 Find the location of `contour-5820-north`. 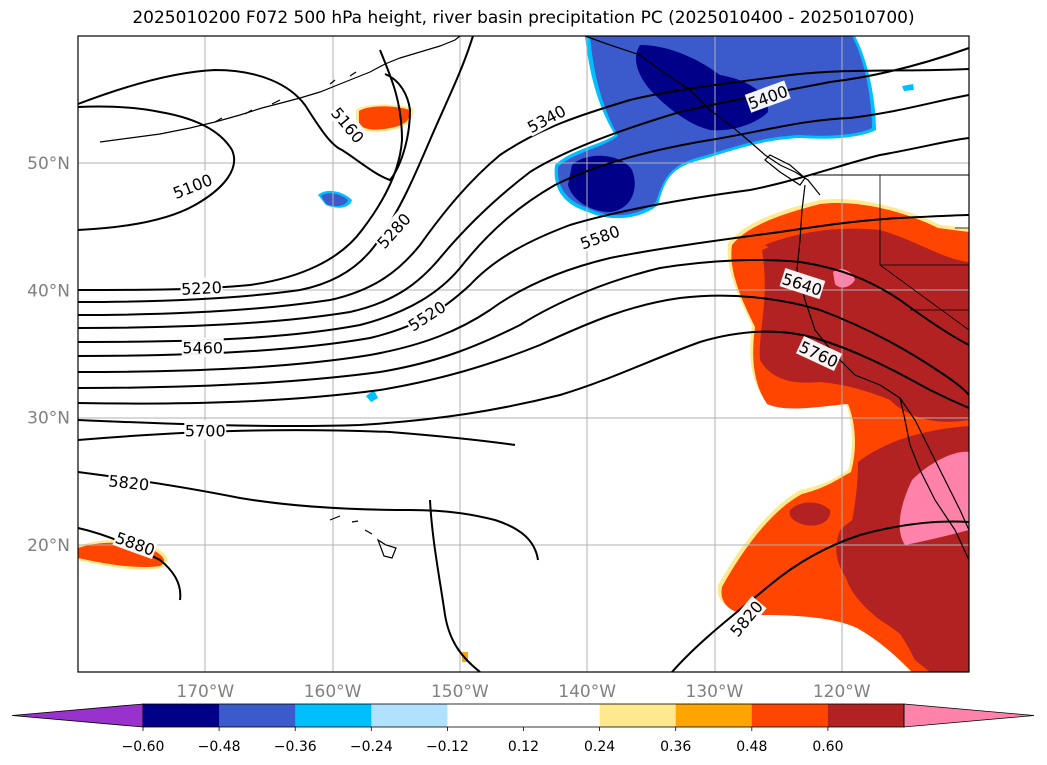

contour-5820-north is located at coordinates (296, 437).